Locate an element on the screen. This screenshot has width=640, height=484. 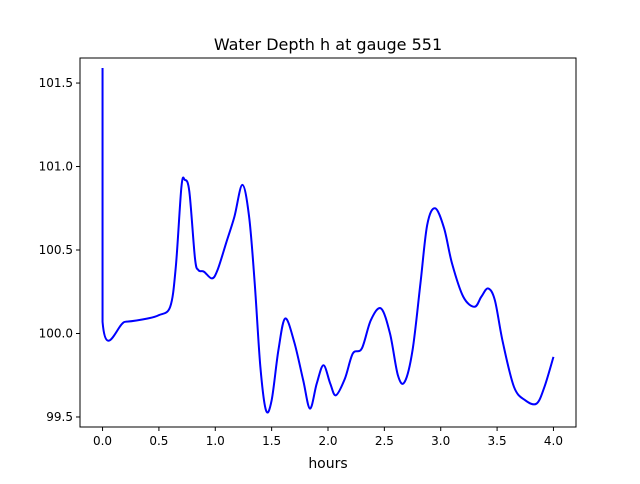
x-tick-label: 4.0 is located at coordinates (553, 441).